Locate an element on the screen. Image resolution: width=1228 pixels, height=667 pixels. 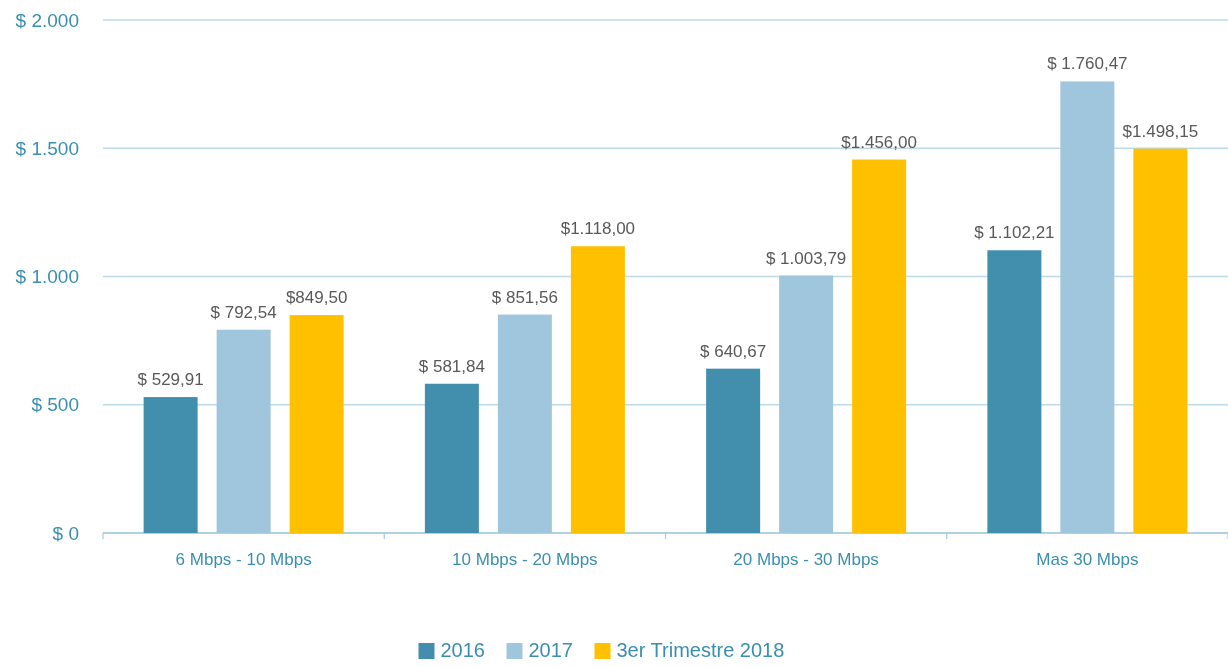
y-tick-label: $ 2.000 is located at coordinates (47, 20).